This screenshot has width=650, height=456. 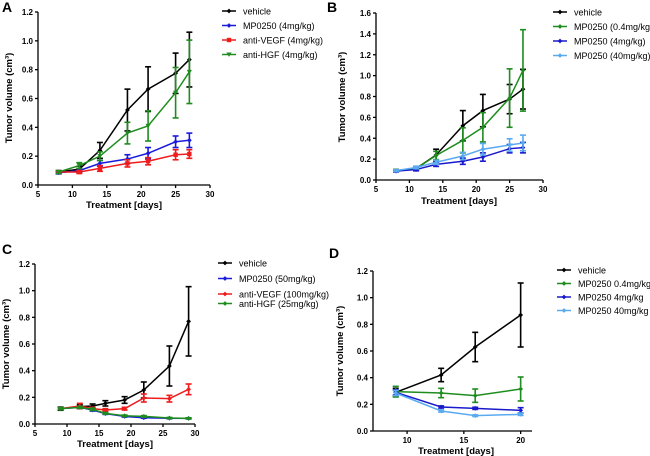 I want to click on legend-item: anti-HGF (4mg/kg), so click(x=270, y=55).